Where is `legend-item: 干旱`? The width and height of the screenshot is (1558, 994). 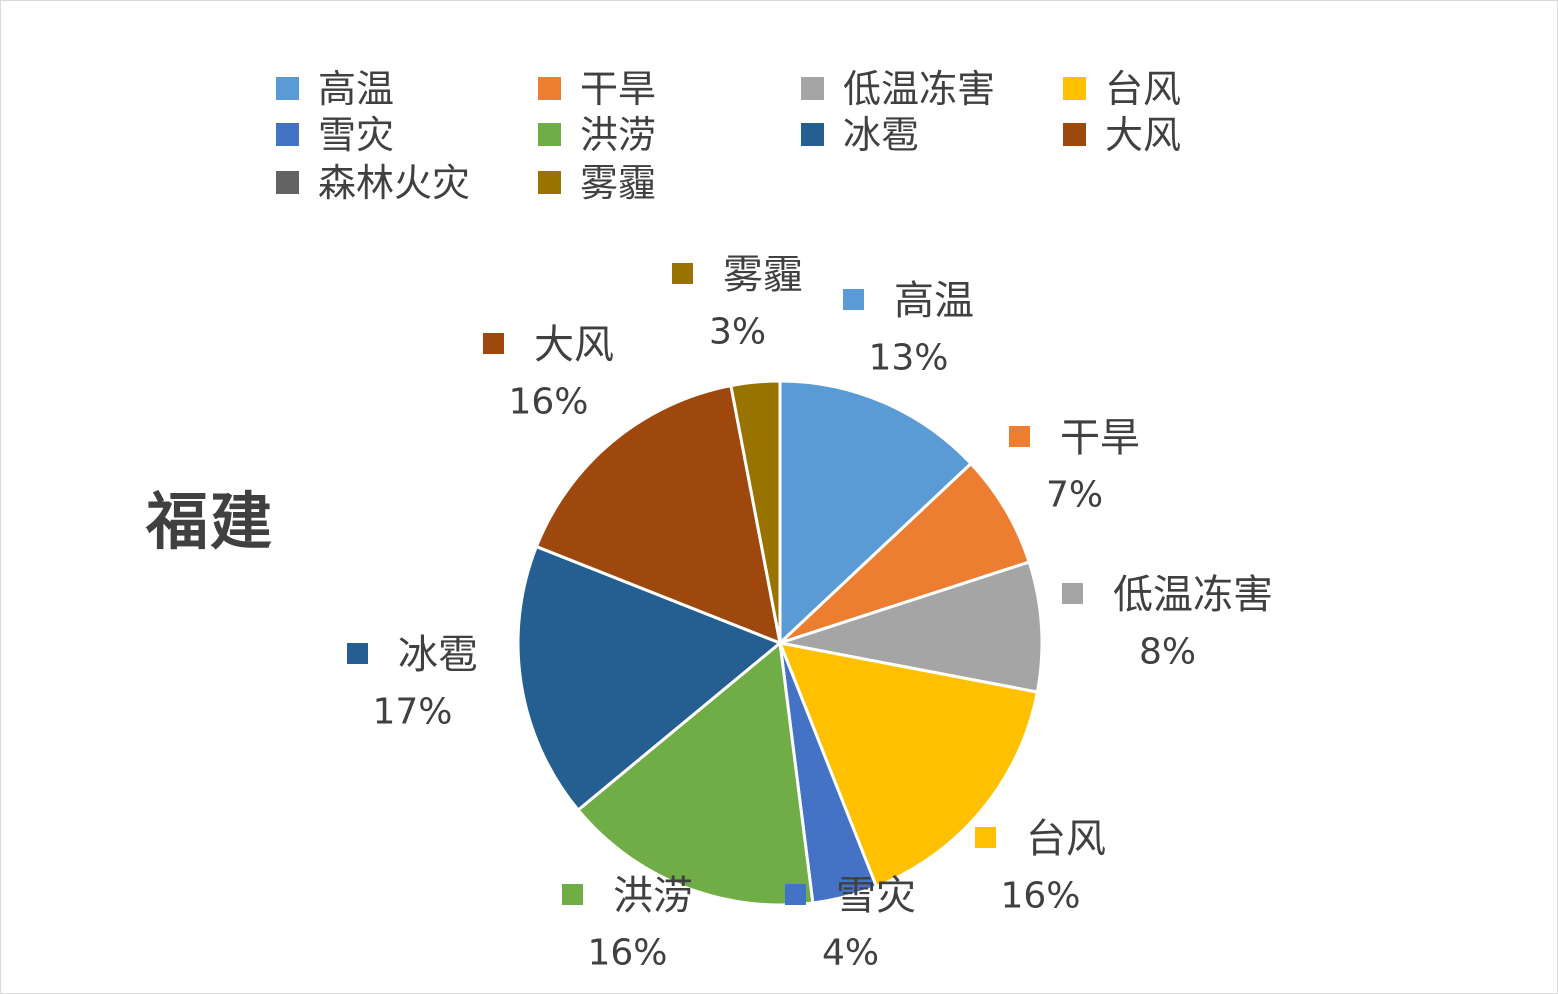
legend-item: 干旱 is located at coordinates (597, 89).